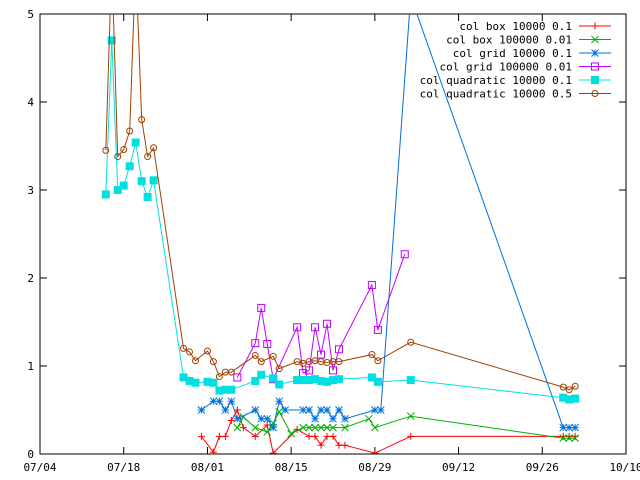  Describe the element at coordinates (39, 467) in the screenshot. I see `x-tick-label: 07/04` at that location.